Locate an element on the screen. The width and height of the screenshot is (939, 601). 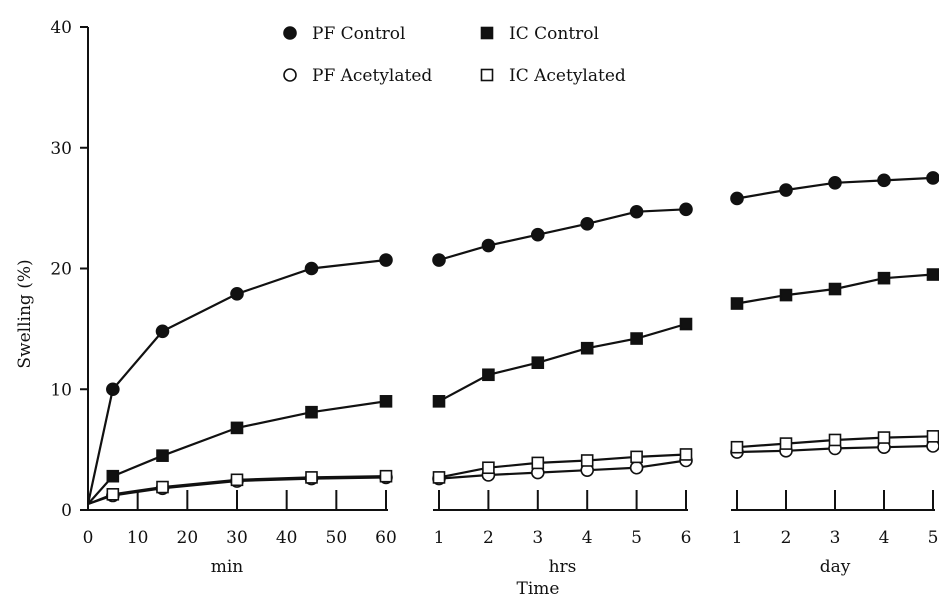
legend-item-pf-acetylated: PF Acetylated is located at coordinates (357, 76).